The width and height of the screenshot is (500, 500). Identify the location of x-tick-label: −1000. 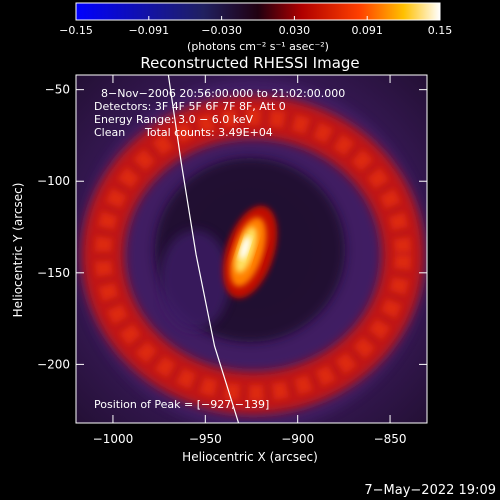
(113, 439).